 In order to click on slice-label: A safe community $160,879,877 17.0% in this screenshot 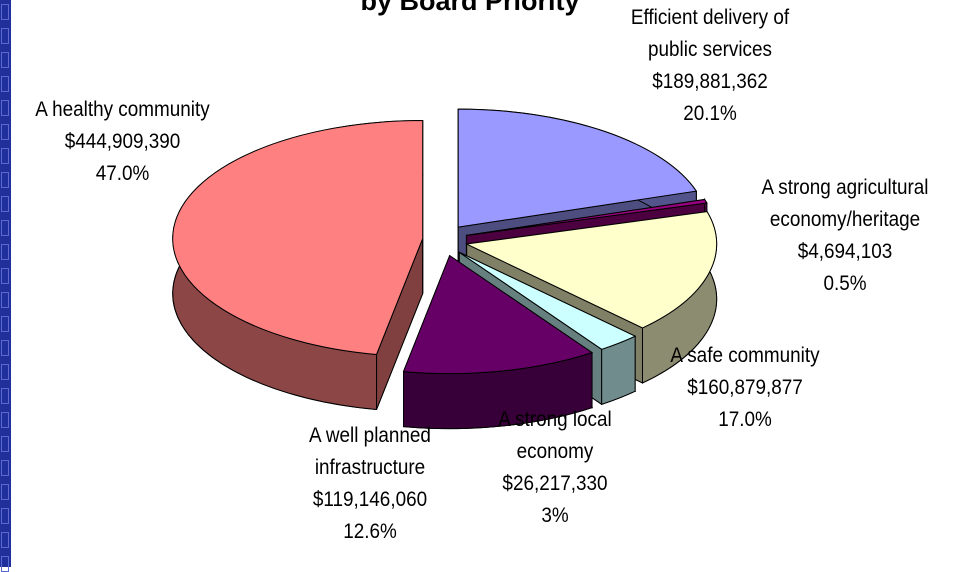, I will do `click(745, 388)`.